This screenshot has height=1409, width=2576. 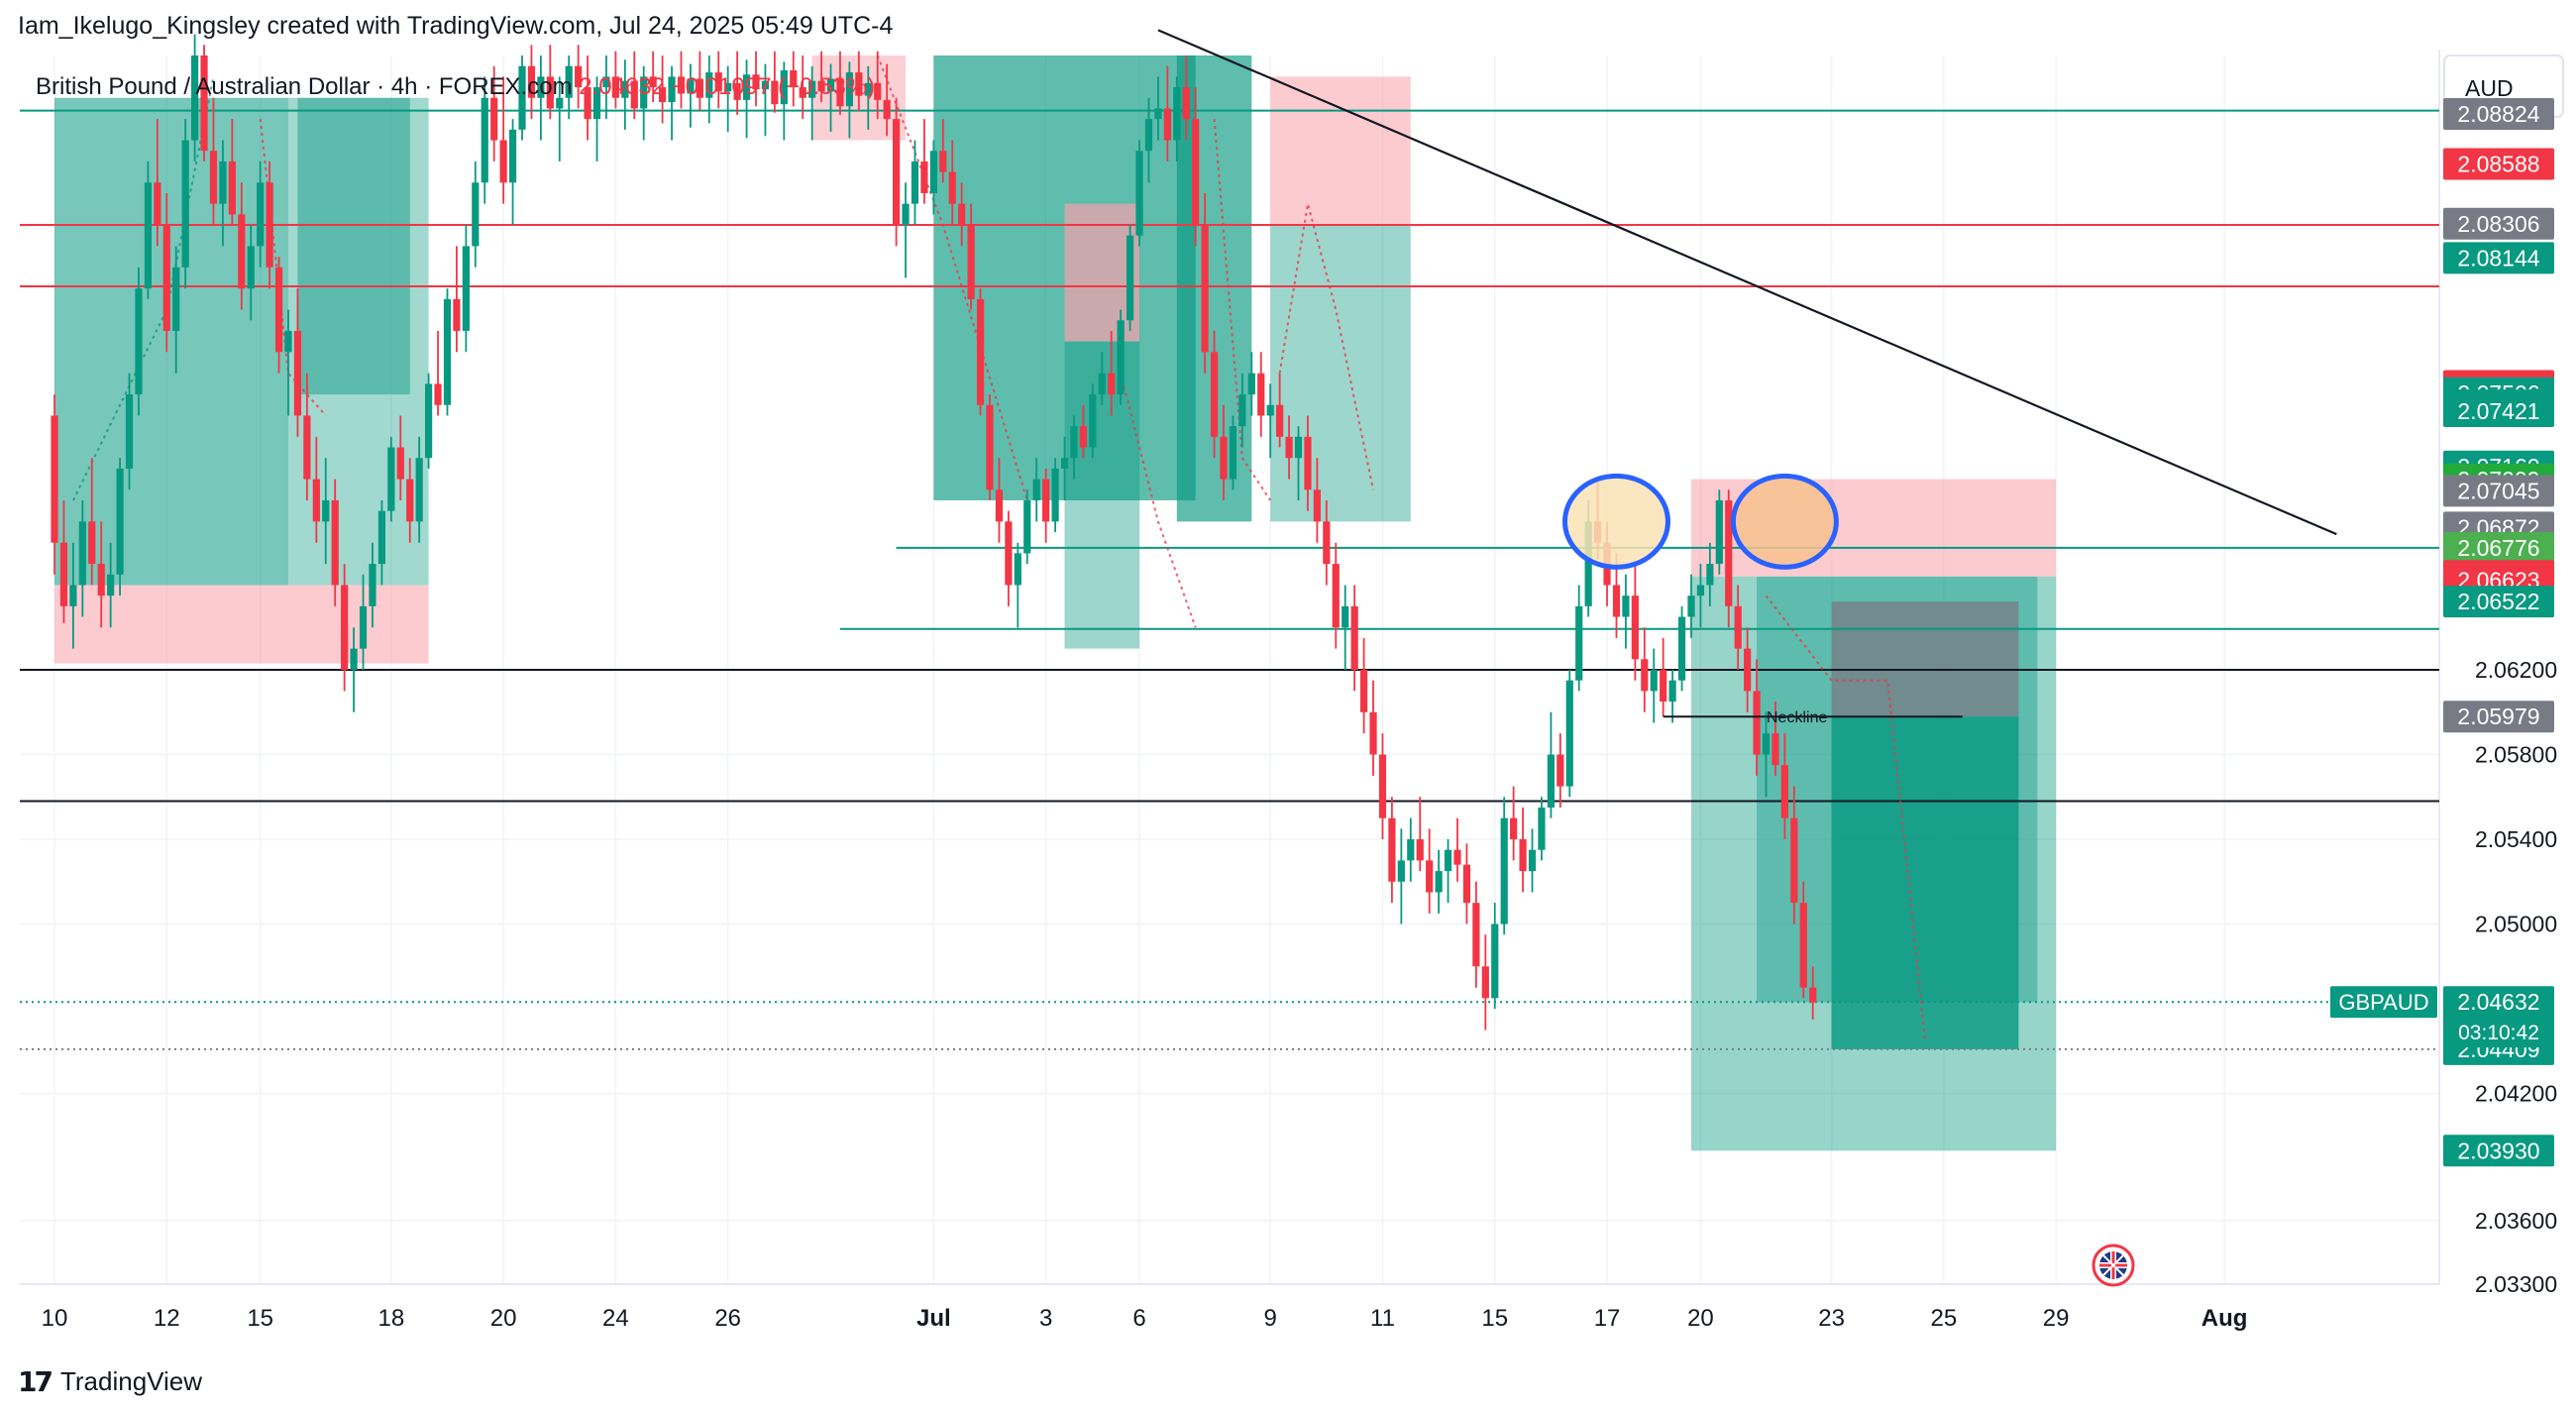 I want to click on price-badge-text: 2.07045, so click(x=2498, y=490).